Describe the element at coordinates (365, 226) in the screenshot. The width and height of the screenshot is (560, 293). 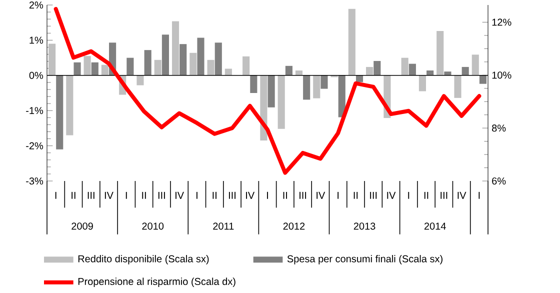
I see `text: 2013` at that location.